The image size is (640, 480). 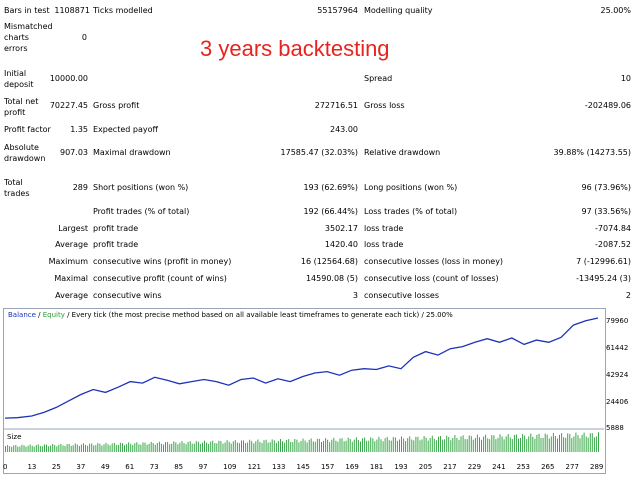 What do you see at coordinates (344, 129) in the screenshot?
I see `expected-payoff-value: 243.00` at bounding box center [344, 129].